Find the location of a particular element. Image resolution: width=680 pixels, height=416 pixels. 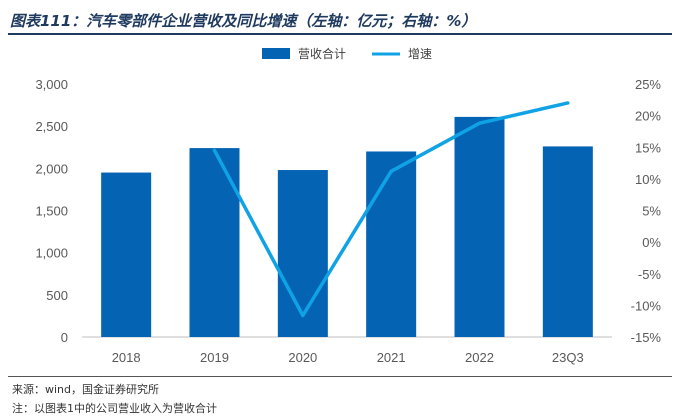

right-tick-label: 5% is located at coordinates (651, 211).